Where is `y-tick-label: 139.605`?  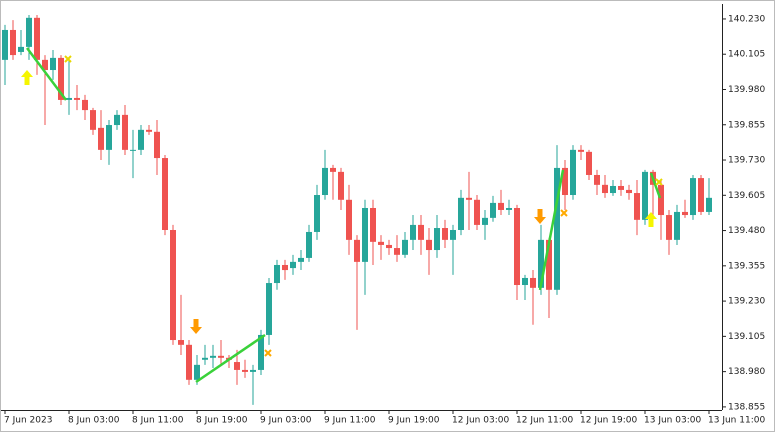
y-tick-label: 139.605 is located at coordinates (746, 196).